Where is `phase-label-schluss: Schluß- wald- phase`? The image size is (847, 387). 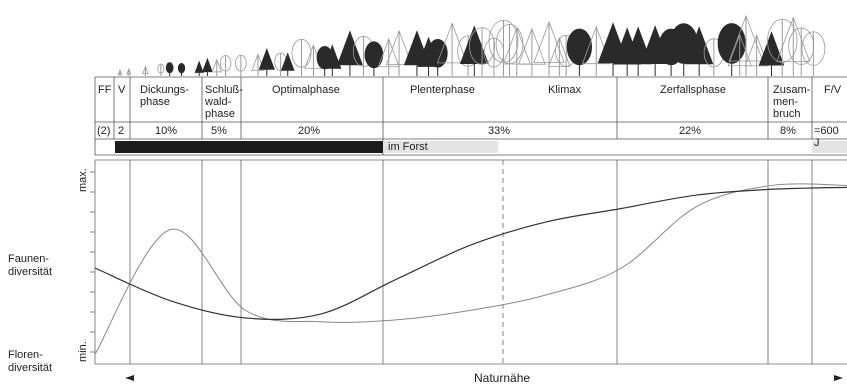
phase-label-schluss: Schluß- wald- phase is located at coordinates (224, 102).